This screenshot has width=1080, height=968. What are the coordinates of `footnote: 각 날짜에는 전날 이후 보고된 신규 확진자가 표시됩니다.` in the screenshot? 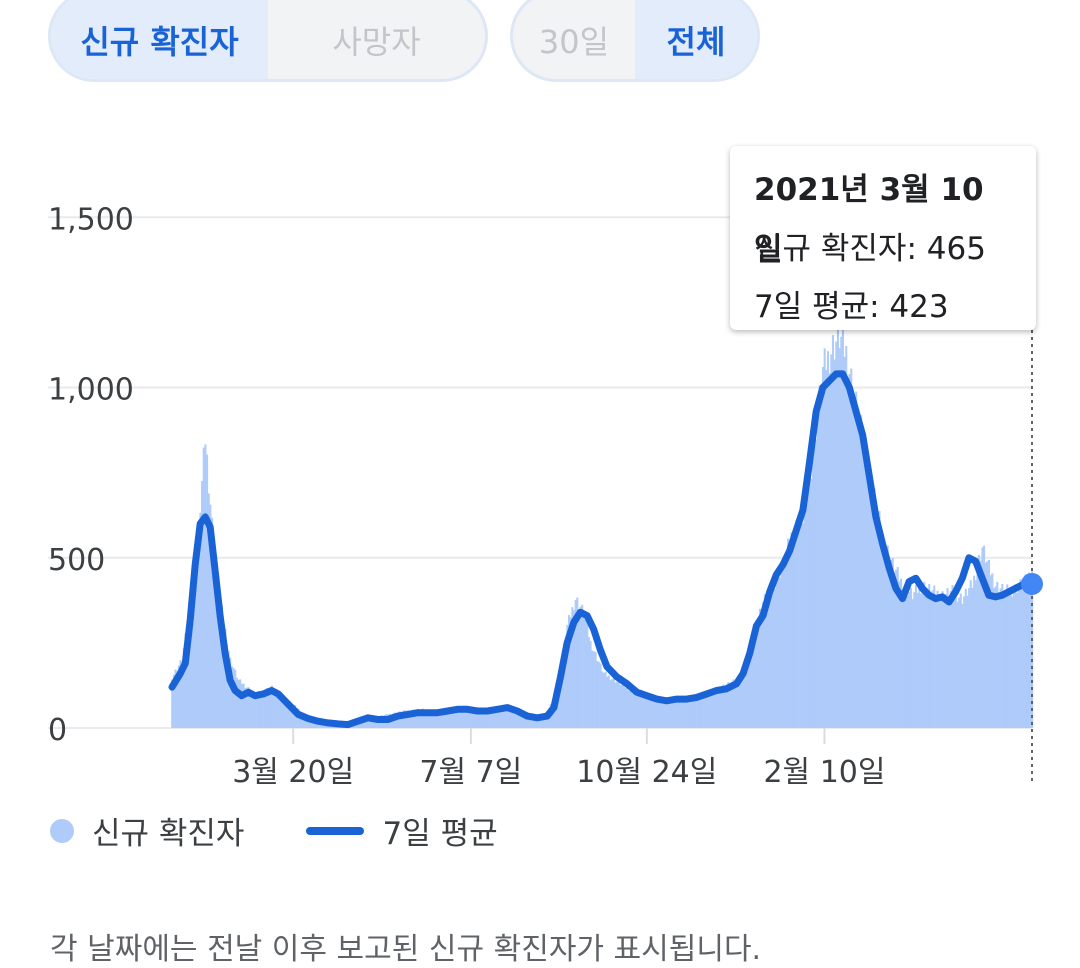 It's located at (406, 949).